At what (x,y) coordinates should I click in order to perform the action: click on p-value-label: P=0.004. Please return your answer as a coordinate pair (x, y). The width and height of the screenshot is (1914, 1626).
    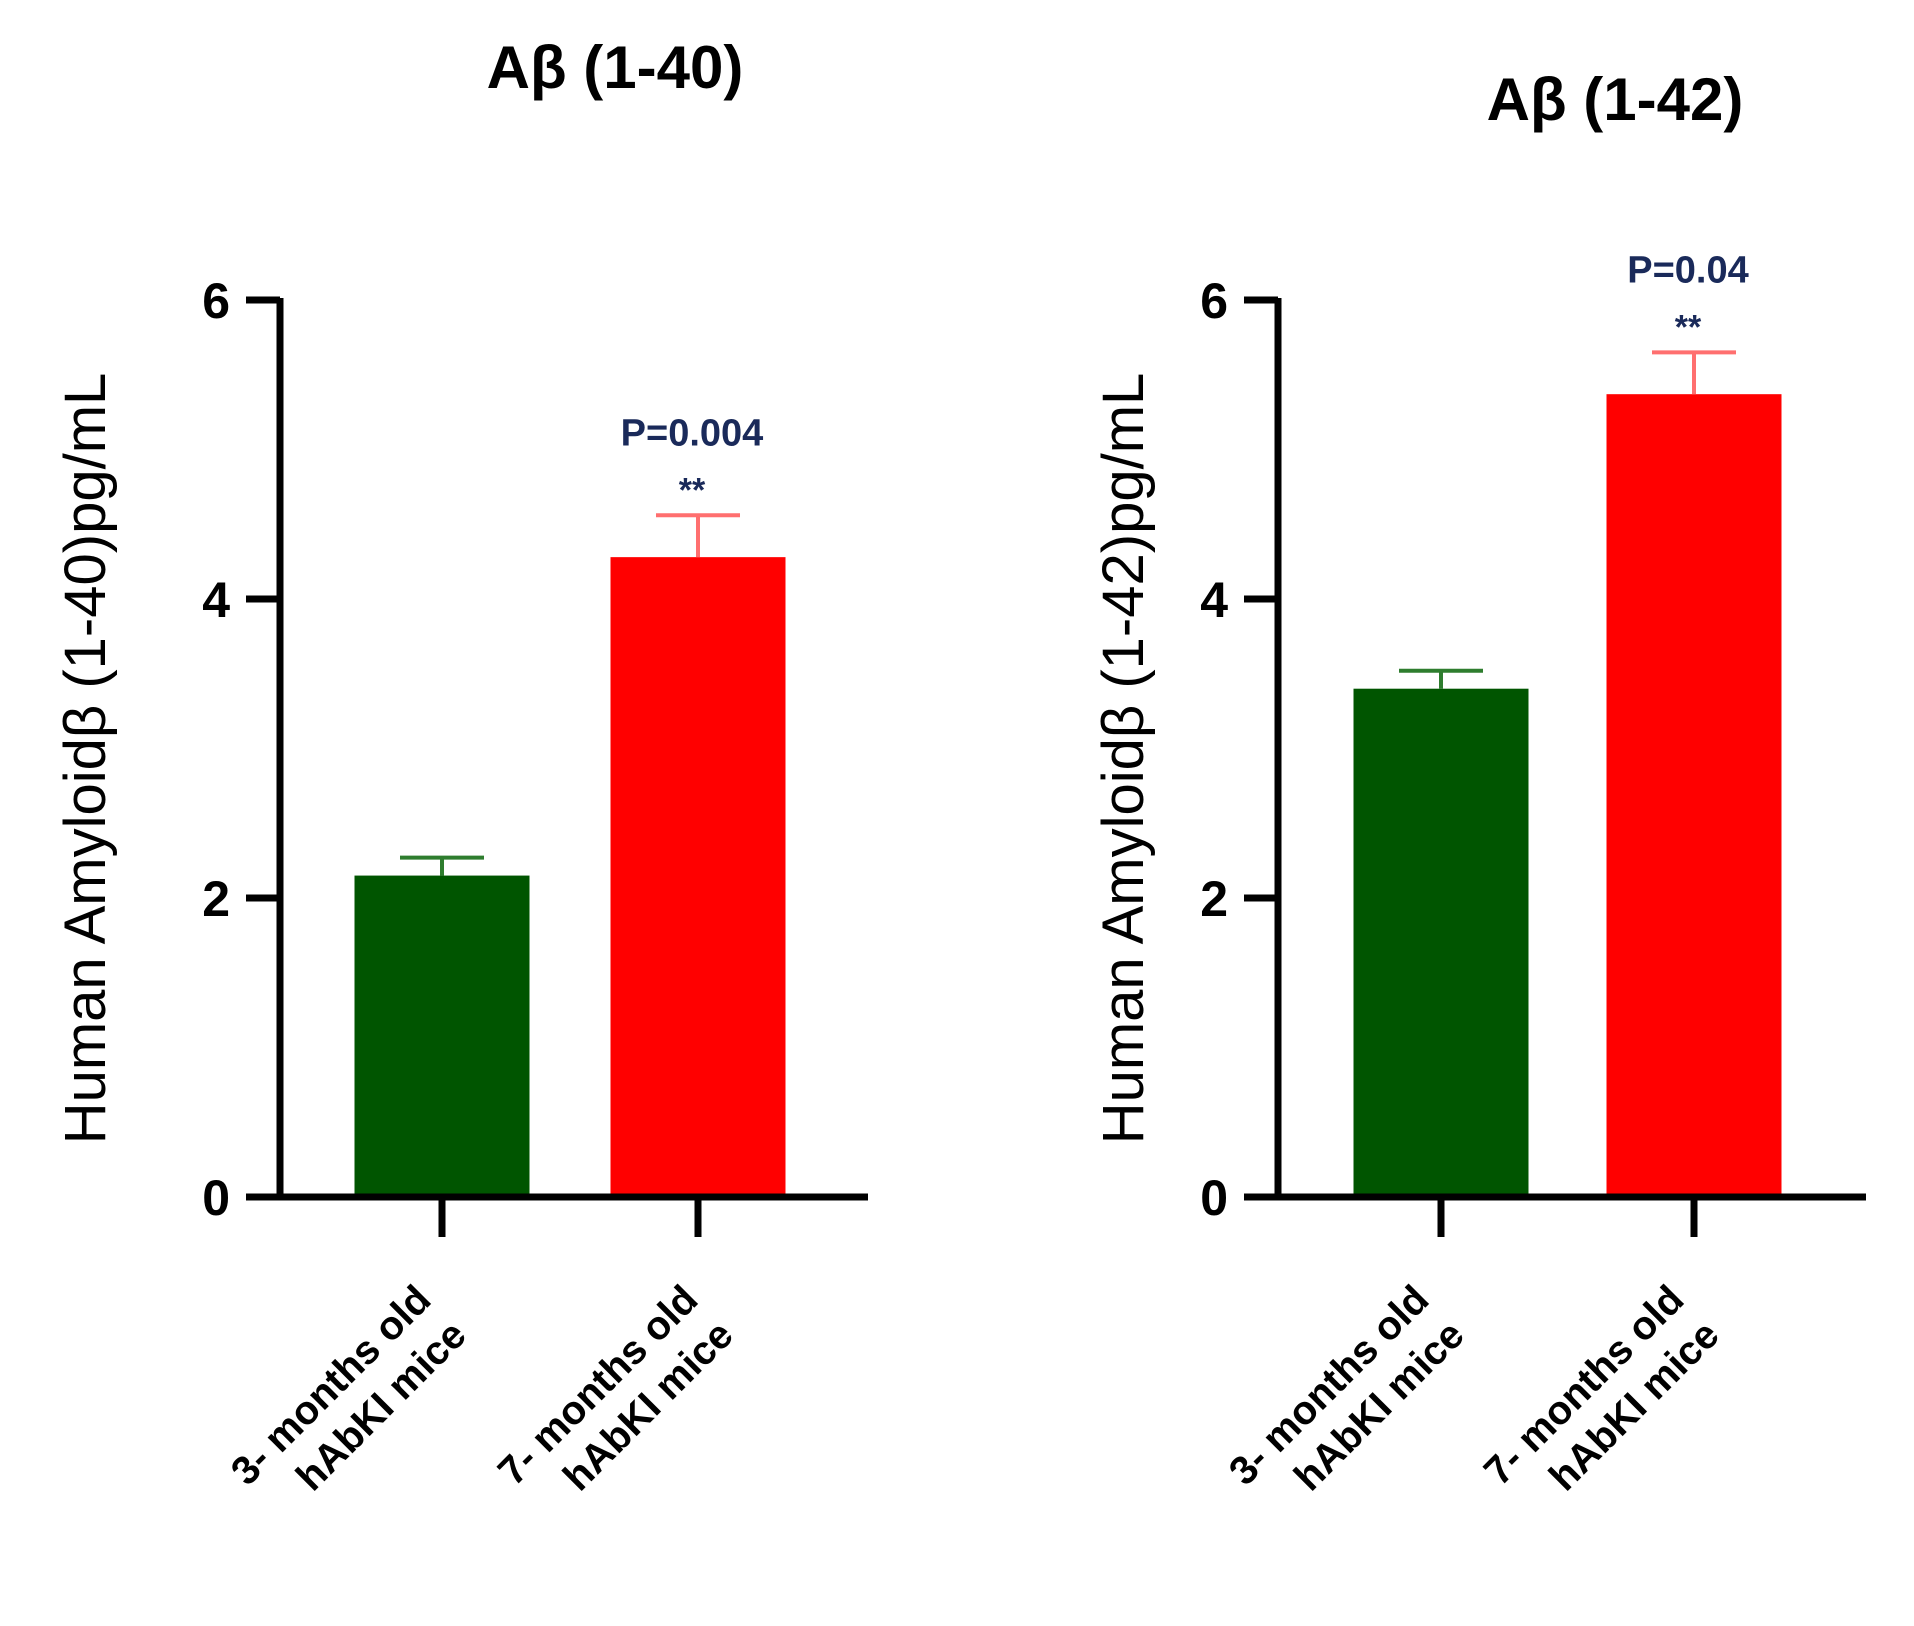
    Looking at the image, I should click on (692, 433).